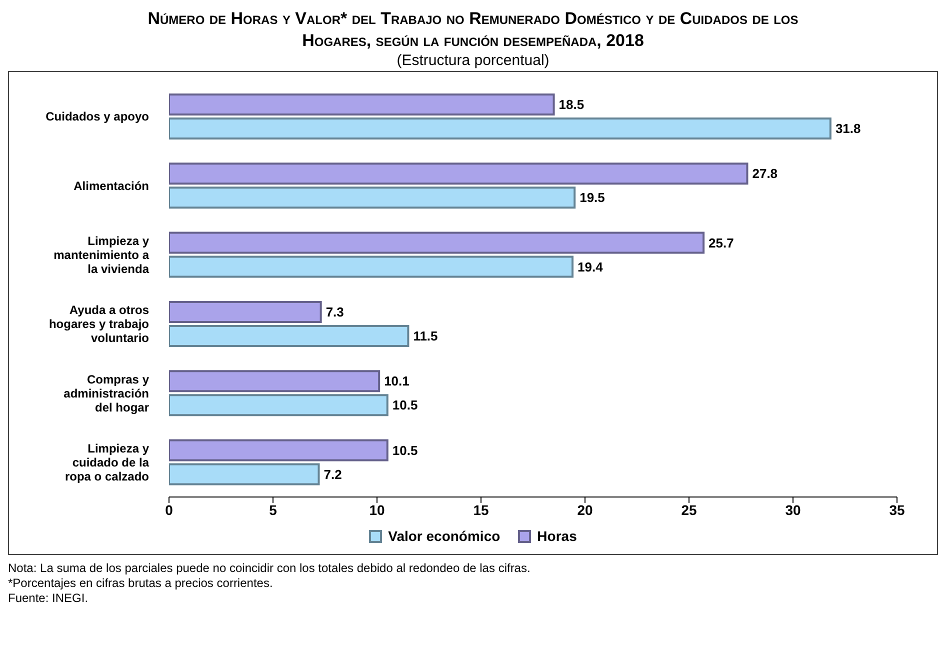  What do you see at coordinates (897, 510) in the screenshot?
I see `x-tick-label: 35` at bounding box center [897, 510].